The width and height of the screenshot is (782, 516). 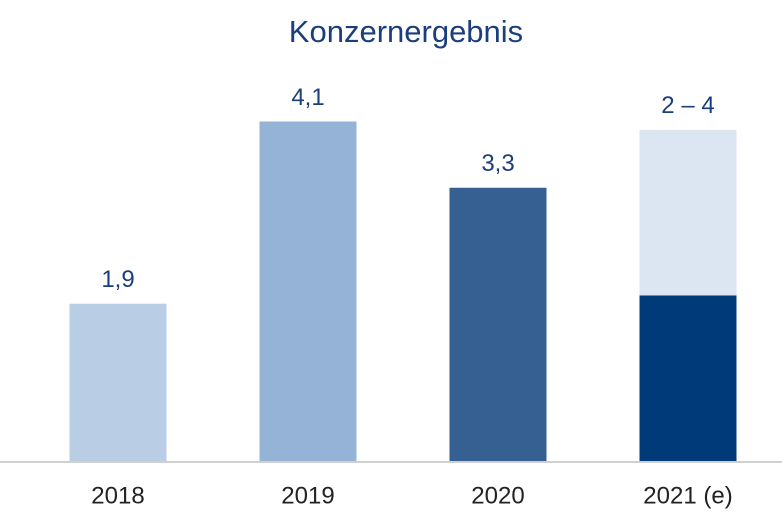 What do you see at coordinates (307, 495) in the screenshot?
I see `x-tick-label: 2019` at bounding box center [307, 495].